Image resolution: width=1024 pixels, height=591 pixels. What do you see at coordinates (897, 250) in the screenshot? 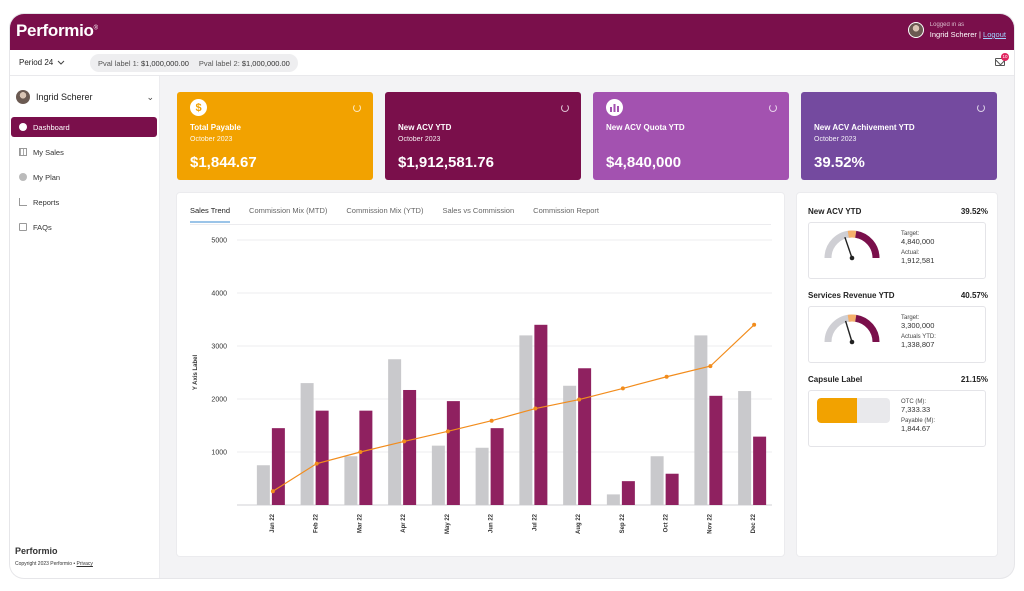
I see `widget-acv-box: Target: 4,840,000 Actual: 1,912,581` at bounding box center [897, 250].